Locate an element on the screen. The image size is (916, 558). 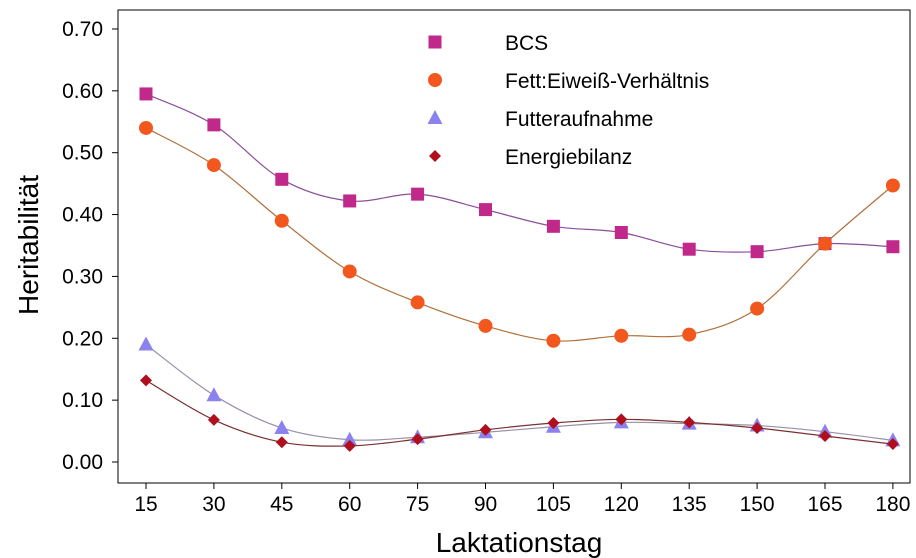
series-diamond is located at coordinates (519, 413).